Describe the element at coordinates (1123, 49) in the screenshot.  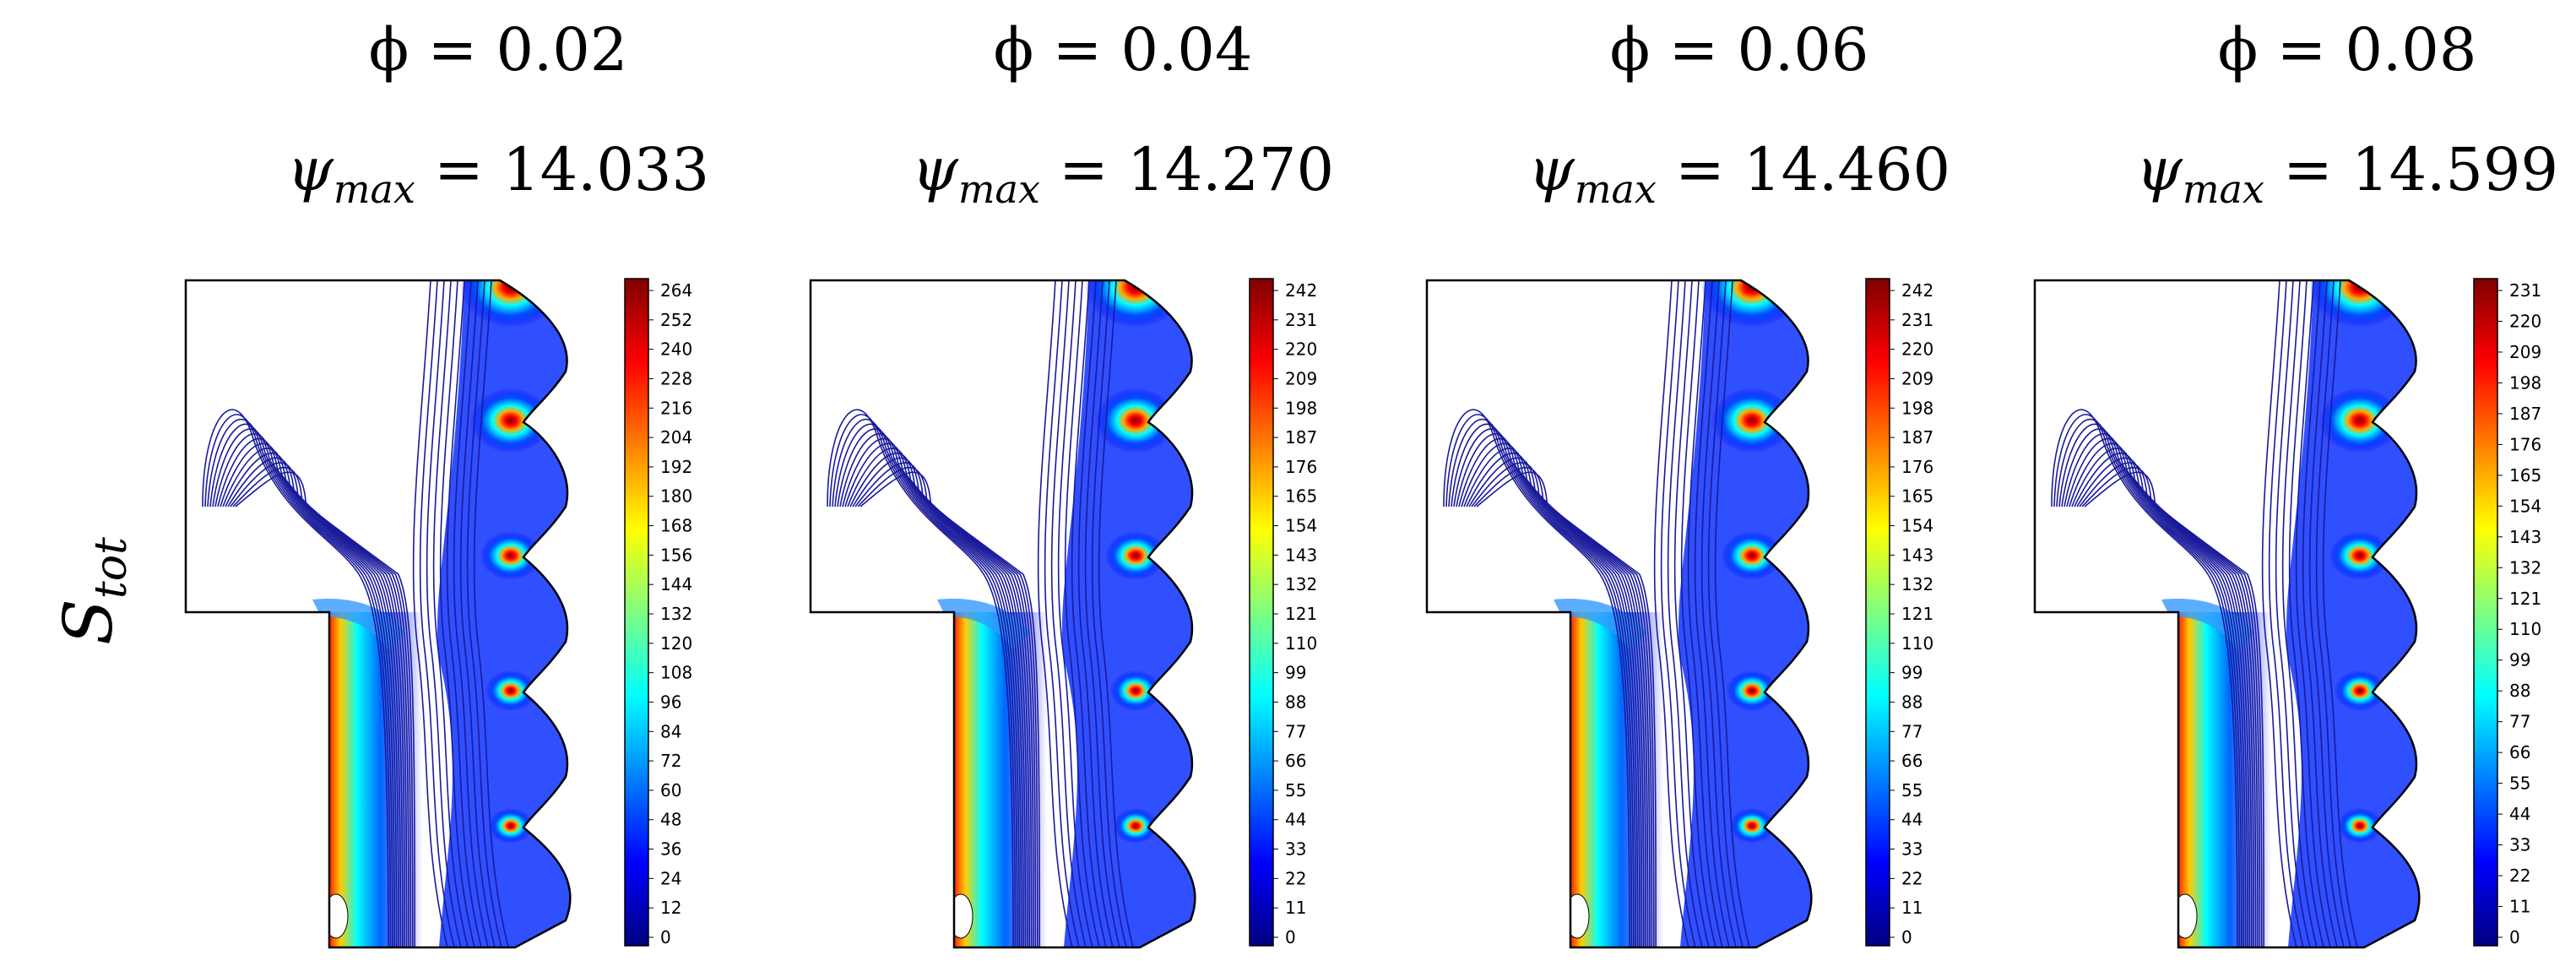
I see `phi-label: ϕ = 0.04` at that location.